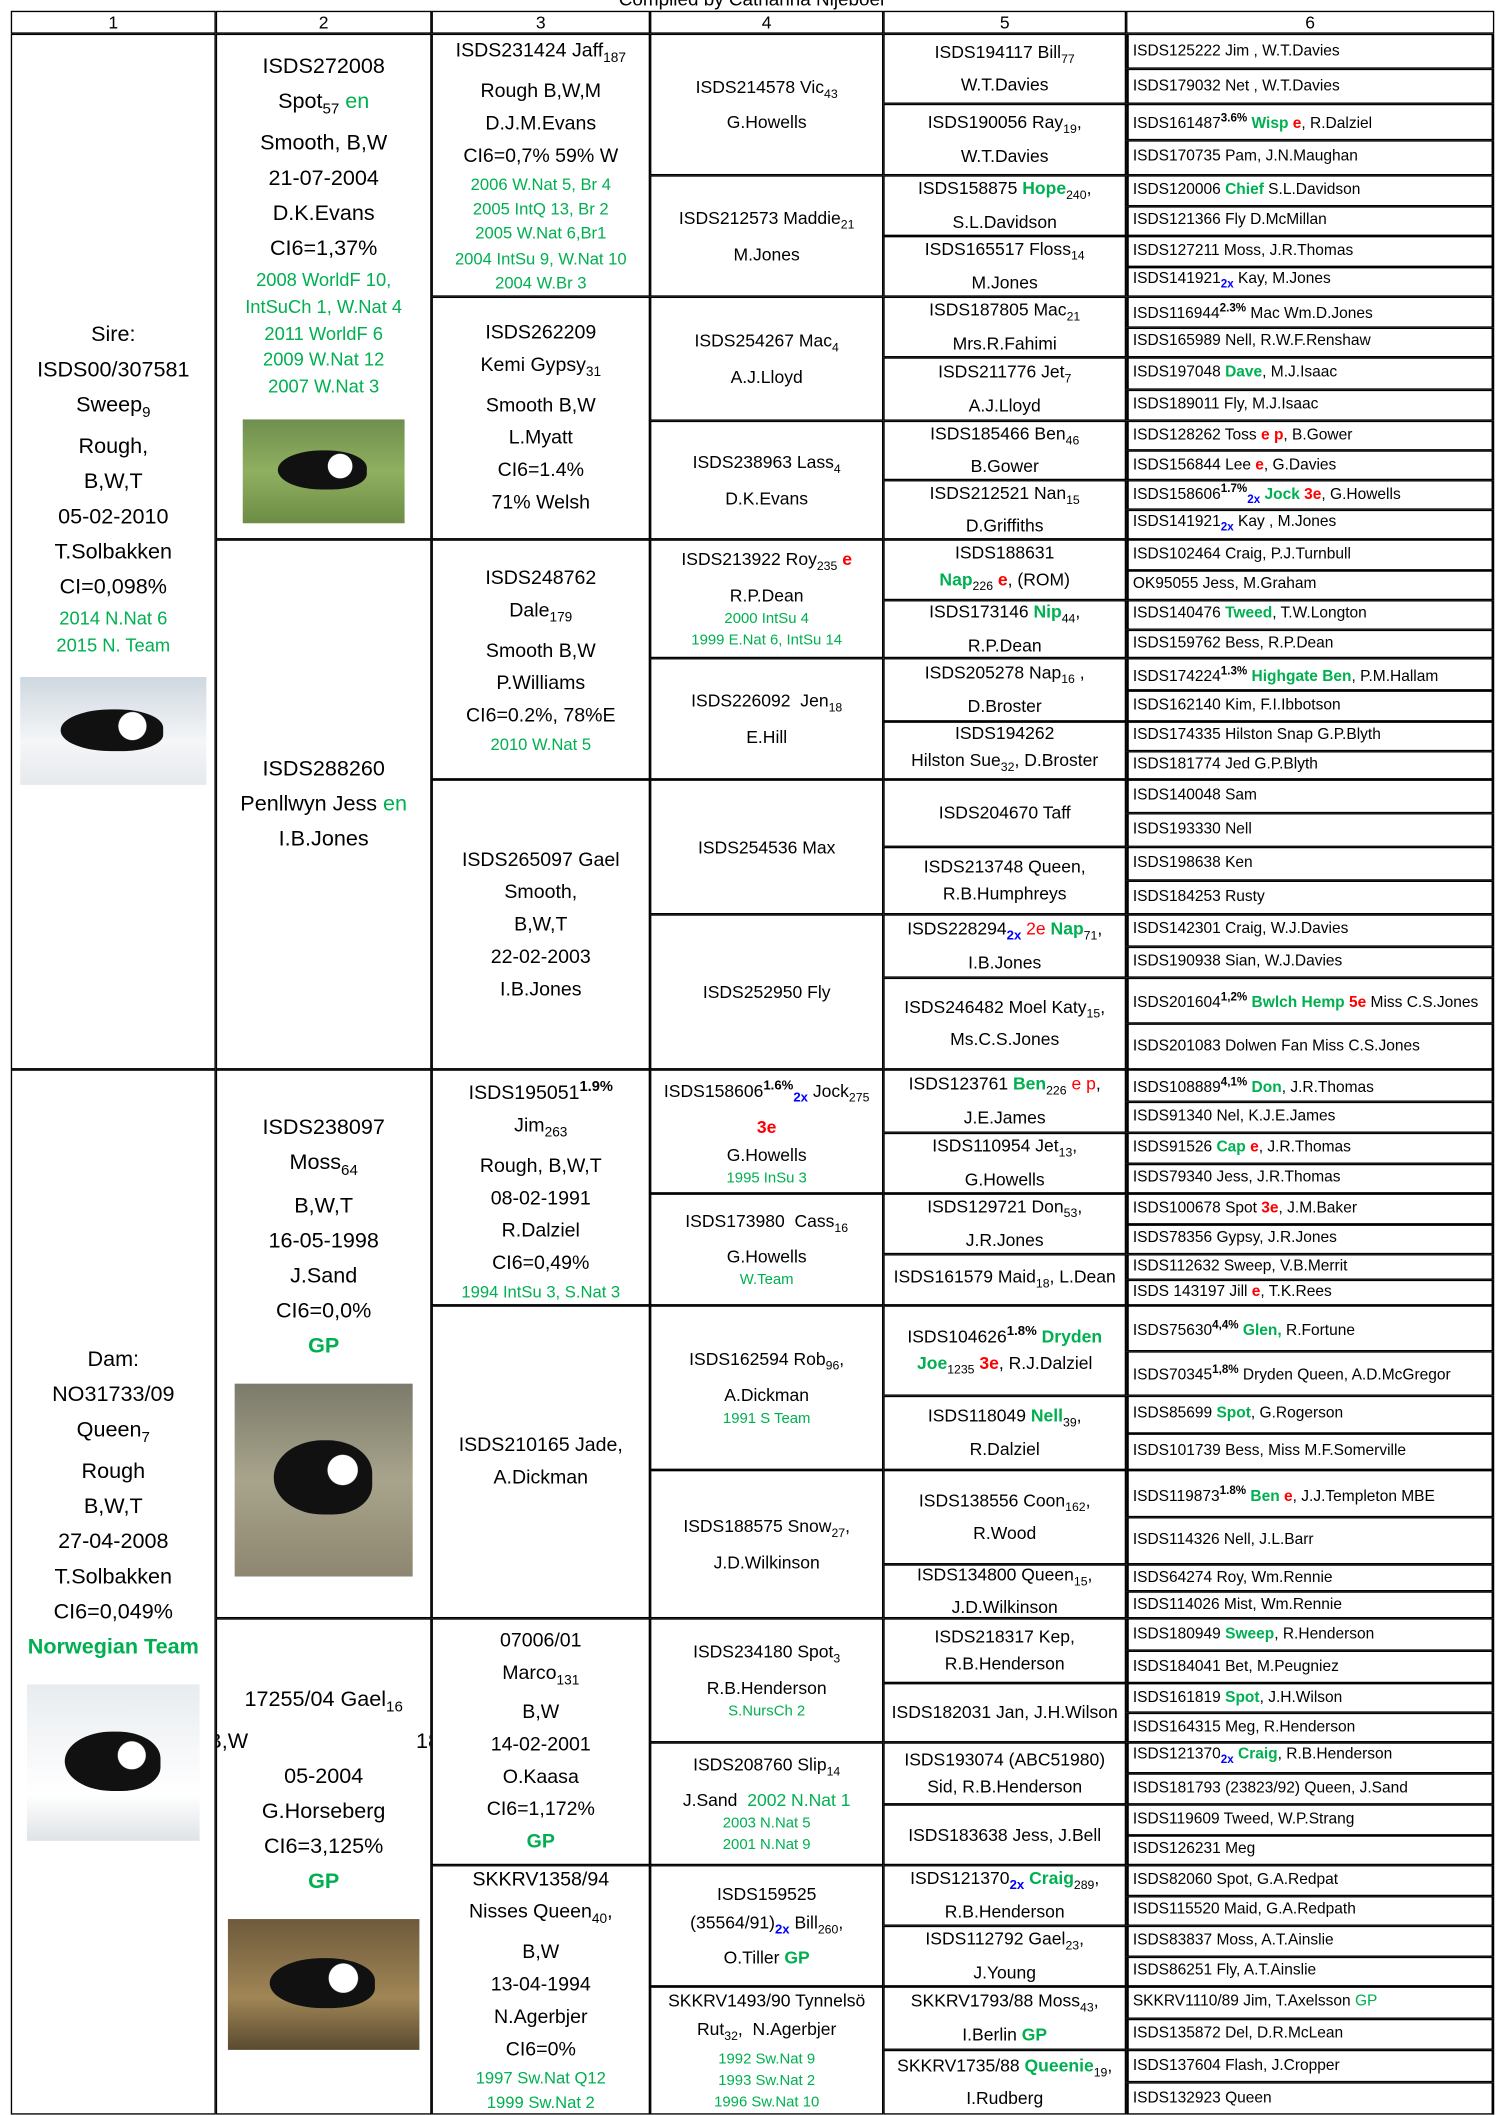 The image size is (1497, 2115). What do you see at coordinates (1014, 936) in the screenshot?
I see `text-segment: 2x` at bounding box center [1014, 936].